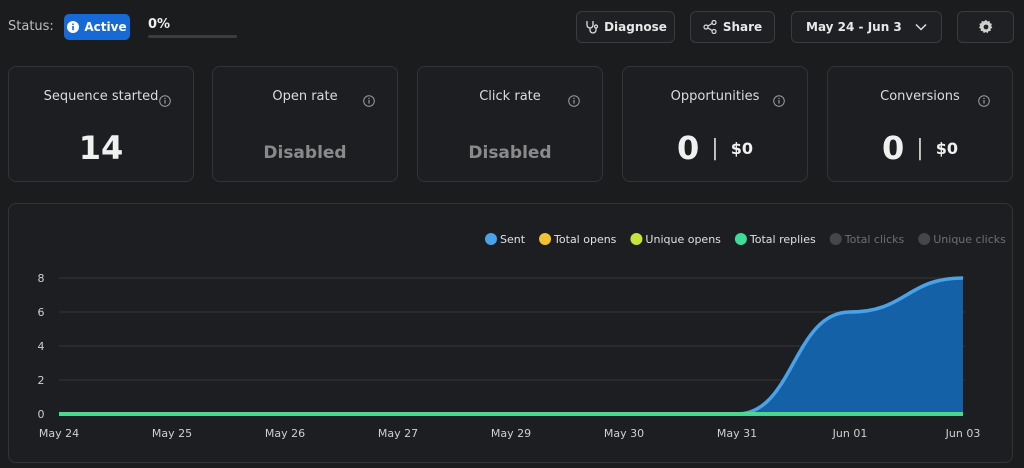 The image size is (1024, 468). What do you see at coordinates (511, 433) in the screenshot?
I see `x-tick-label: May 29` at bounding box center [511, 433].